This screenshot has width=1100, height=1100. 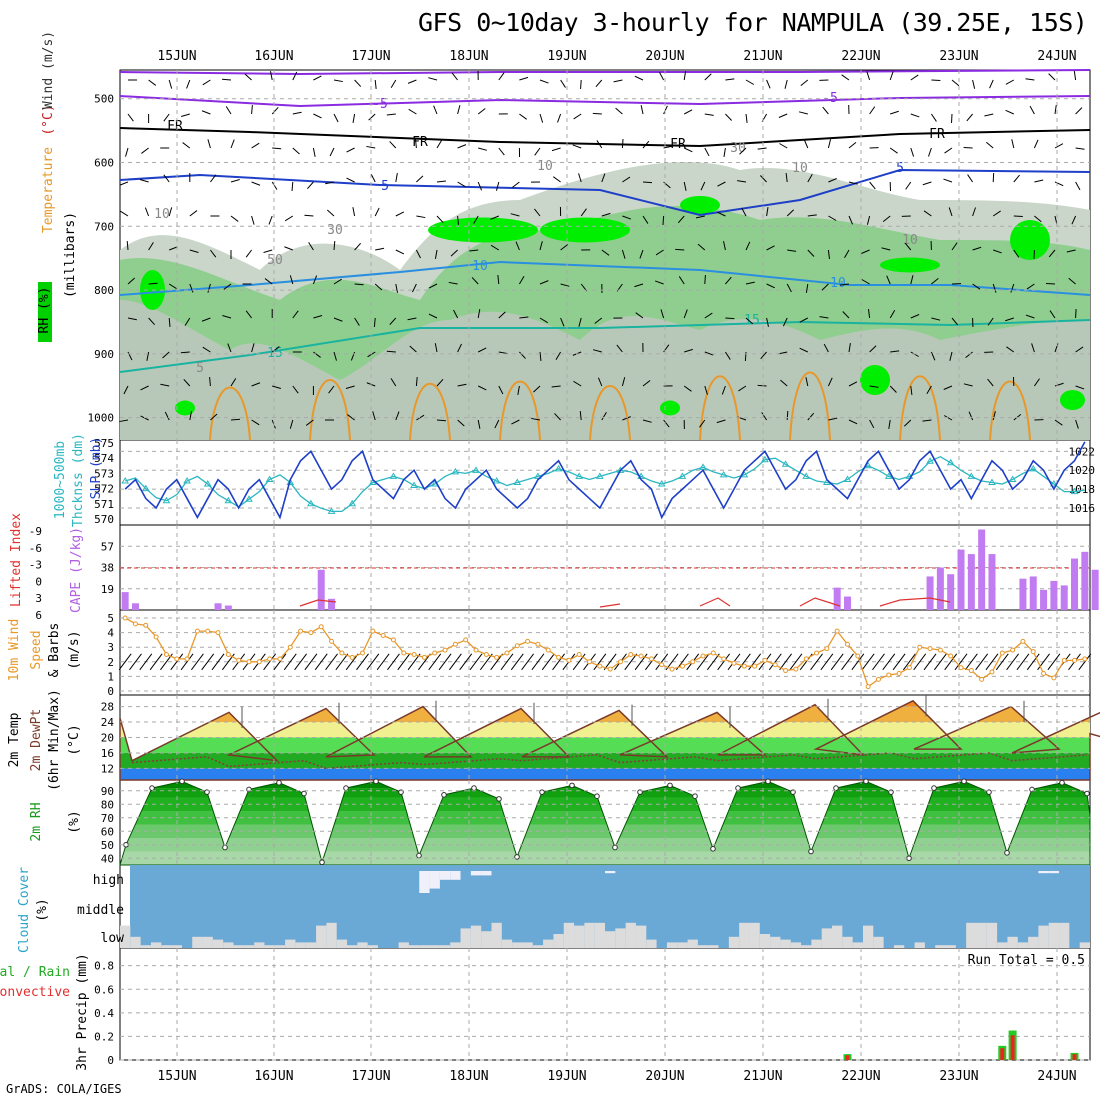 What do you see at coordinates (110, 691) in the screenshot?
I see `wind-tick-0: 0` at bounding box center [110, 691].